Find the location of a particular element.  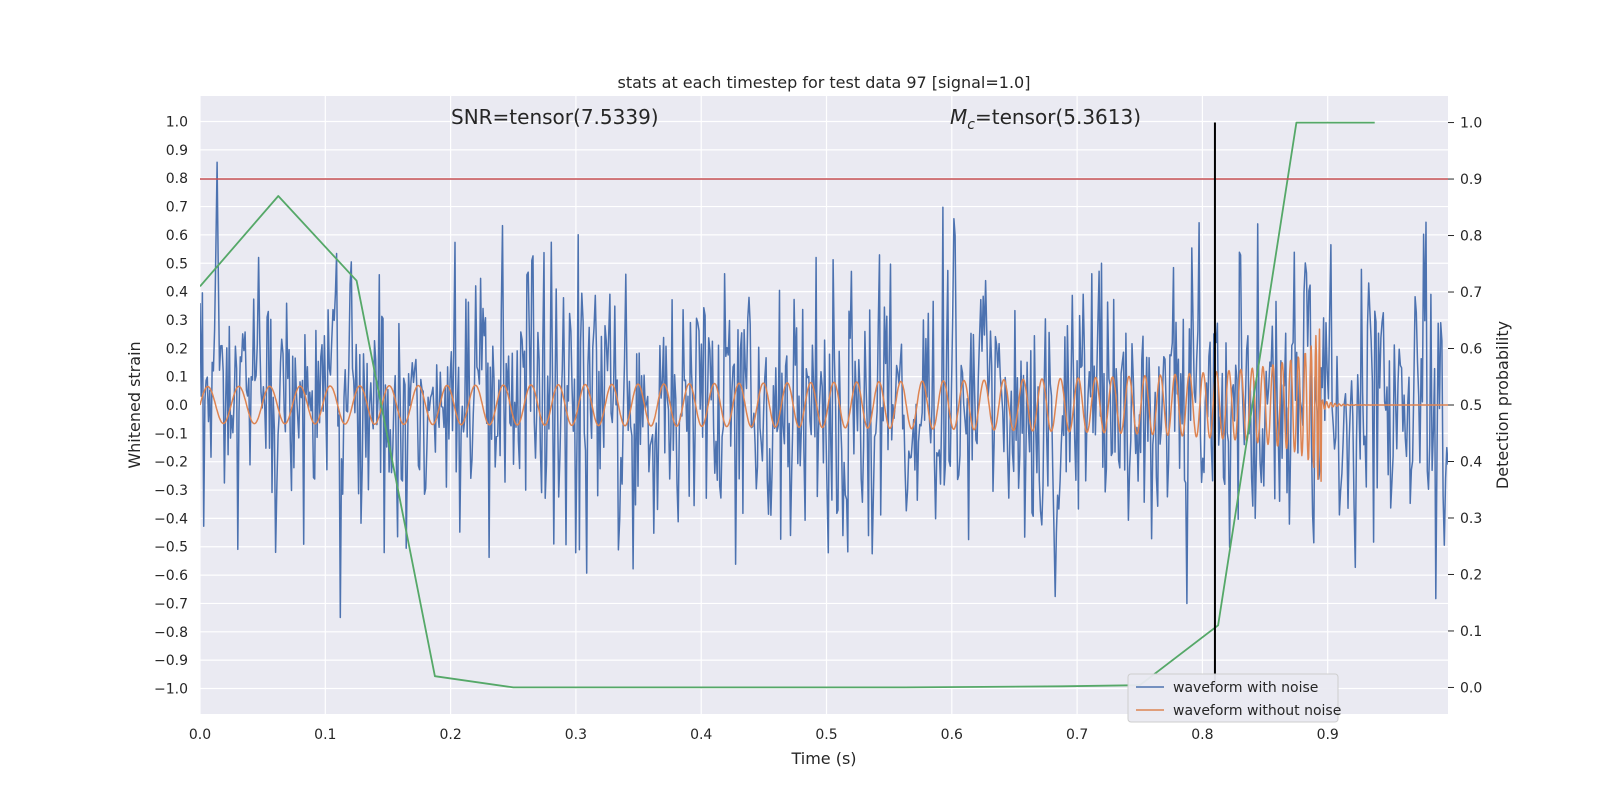

y-tick-label: −0.4 is located at coordinates (171, 519).